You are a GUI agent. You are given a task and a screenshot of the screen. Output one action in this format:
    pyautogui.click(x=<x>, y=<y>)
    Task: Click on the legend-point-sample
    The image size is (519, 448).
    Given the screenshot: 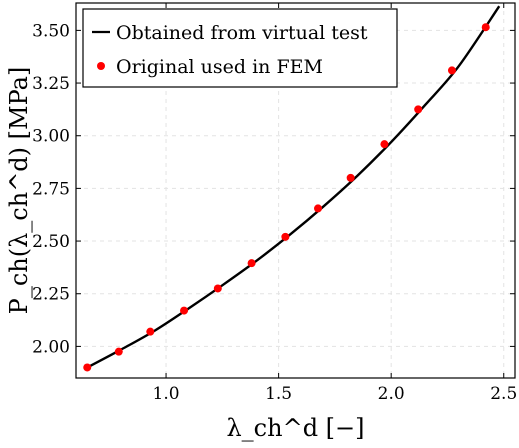 What is the action you would take?
    pyautogui.click(x=101, y=66)
    